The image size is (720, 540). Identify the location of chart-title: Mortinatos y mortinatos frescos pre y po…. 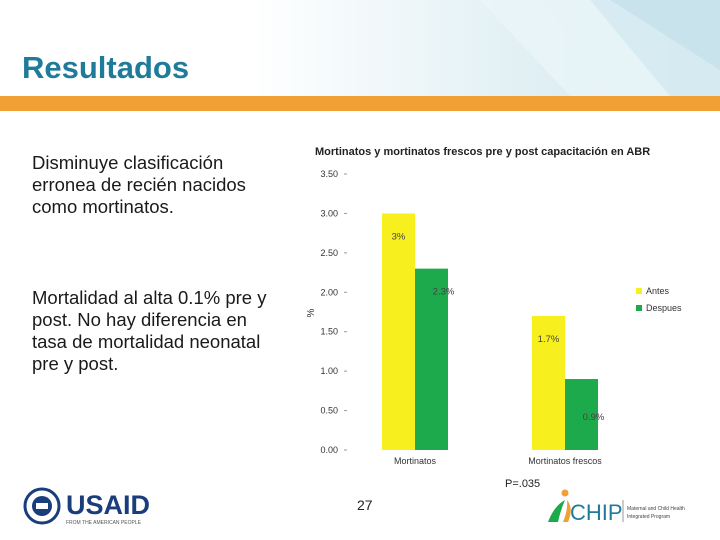
(482, 152).